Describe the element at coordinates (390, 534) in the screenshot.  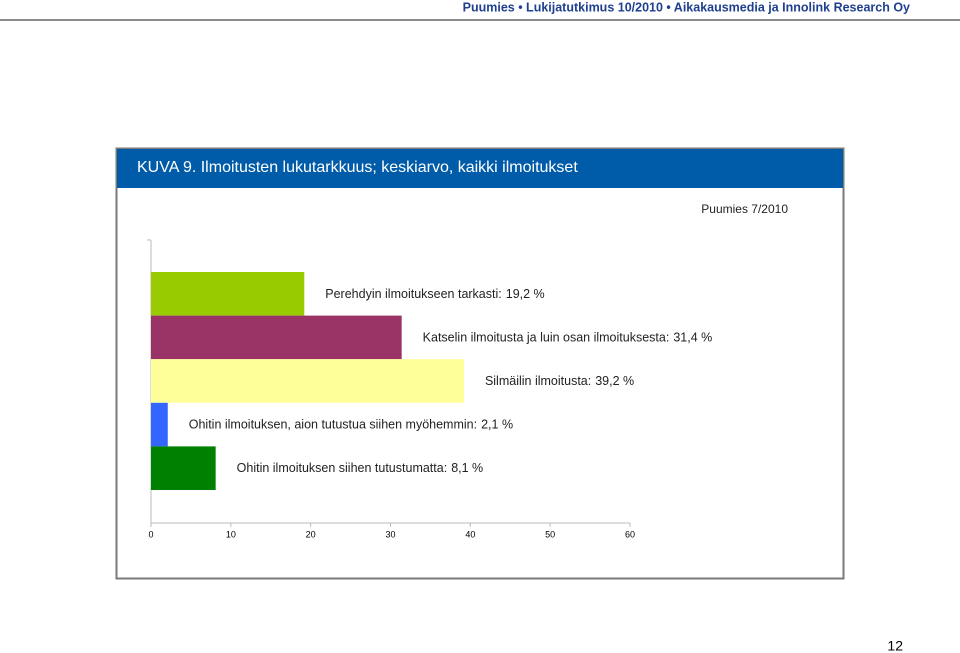
I see `x-tick-label: 30` at that location.